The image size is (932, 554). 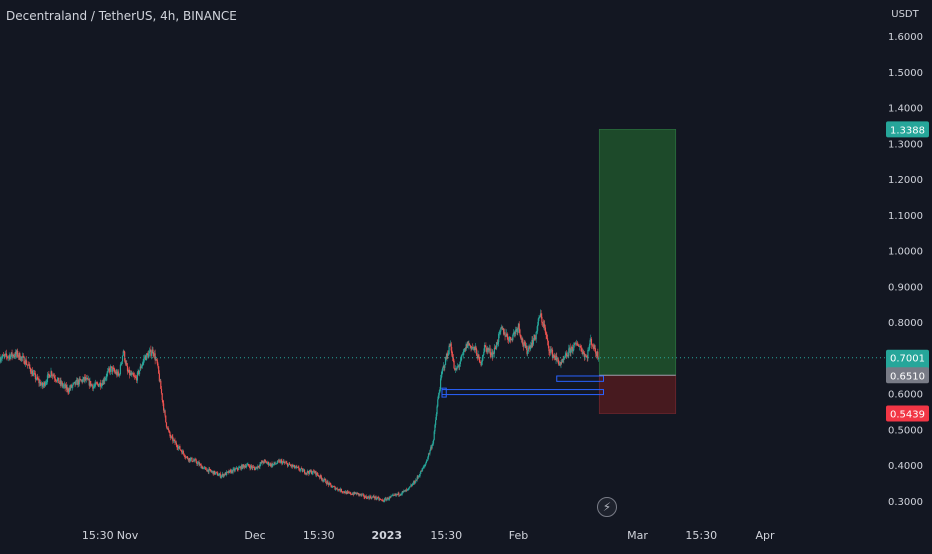 What do you see at coordinates (907, 359) in the screenshot?
I see `last-price-badge: 0.7001` at bounding box center [907, 359].